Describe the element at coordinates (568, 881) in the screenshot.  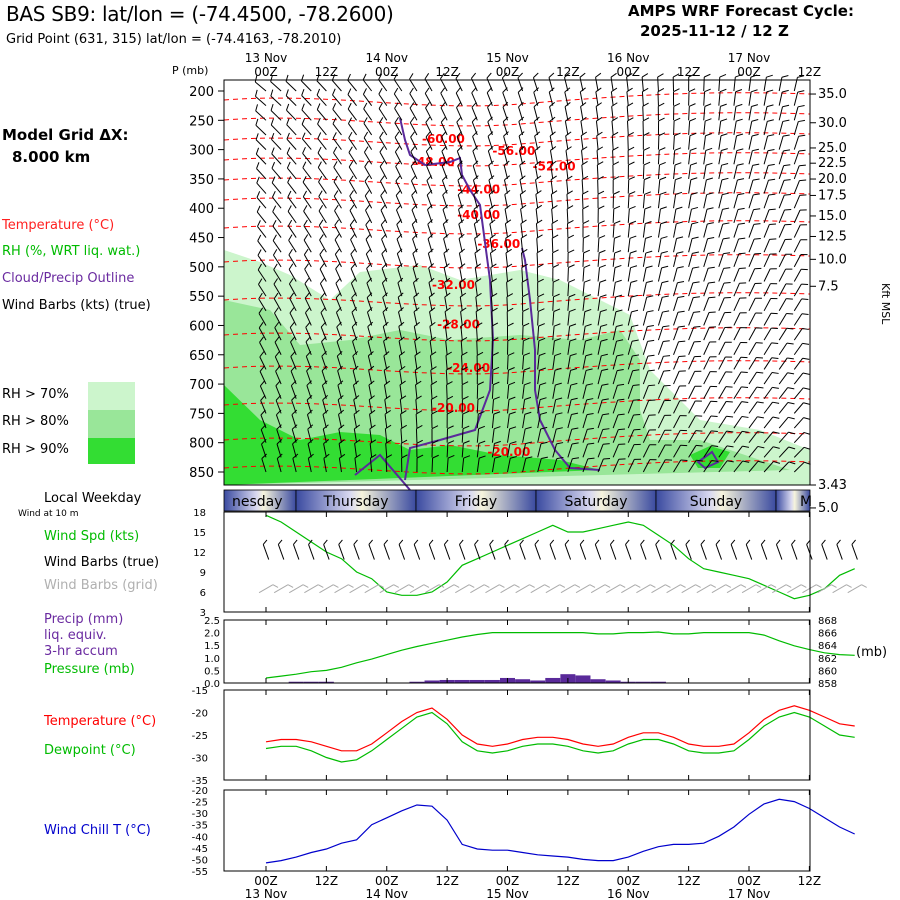
I see `bottom-hour-label: 12Z` at that location.